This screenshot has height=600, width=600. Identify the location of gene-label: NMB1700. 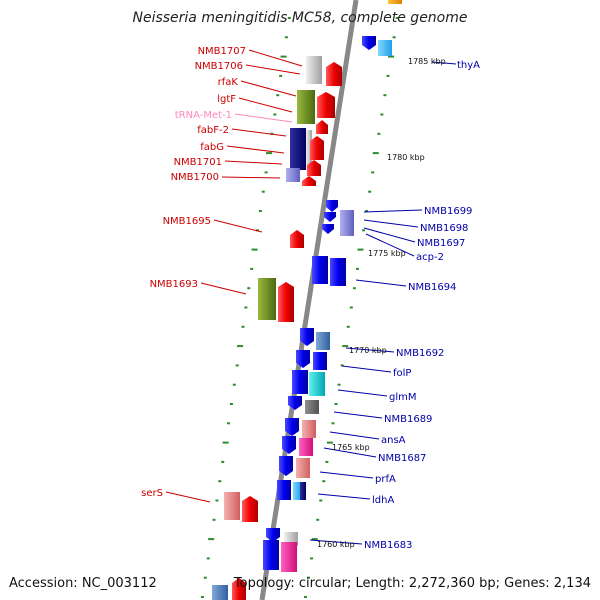
(195, 177).